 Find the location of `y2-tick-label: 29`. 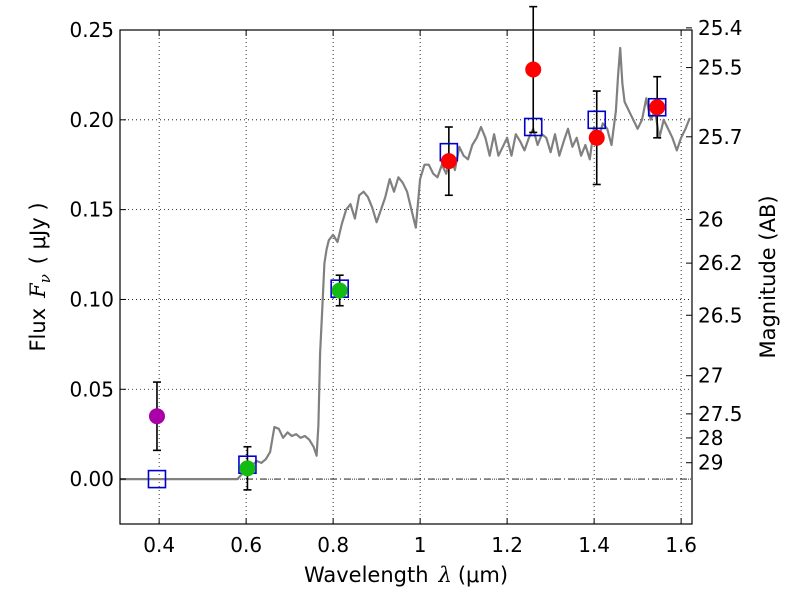

y2-tick-label: 29 is located at coordinates (710, 463).